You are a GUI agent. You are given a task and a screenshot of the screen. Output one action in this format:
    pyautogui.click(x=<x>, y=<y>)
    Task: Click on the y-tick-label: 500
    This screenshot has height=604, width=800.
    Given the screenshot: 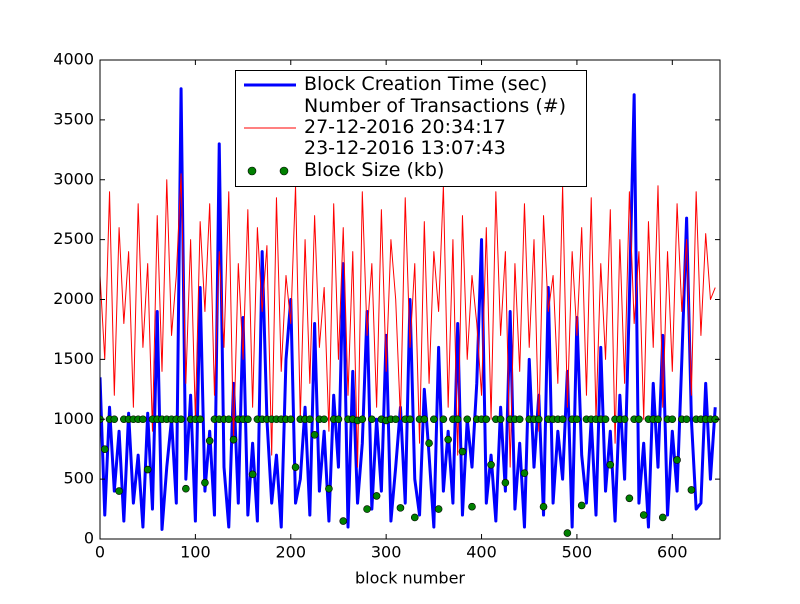 What is the action you would take?
    pyautogui.click(x=78, y=478)
    